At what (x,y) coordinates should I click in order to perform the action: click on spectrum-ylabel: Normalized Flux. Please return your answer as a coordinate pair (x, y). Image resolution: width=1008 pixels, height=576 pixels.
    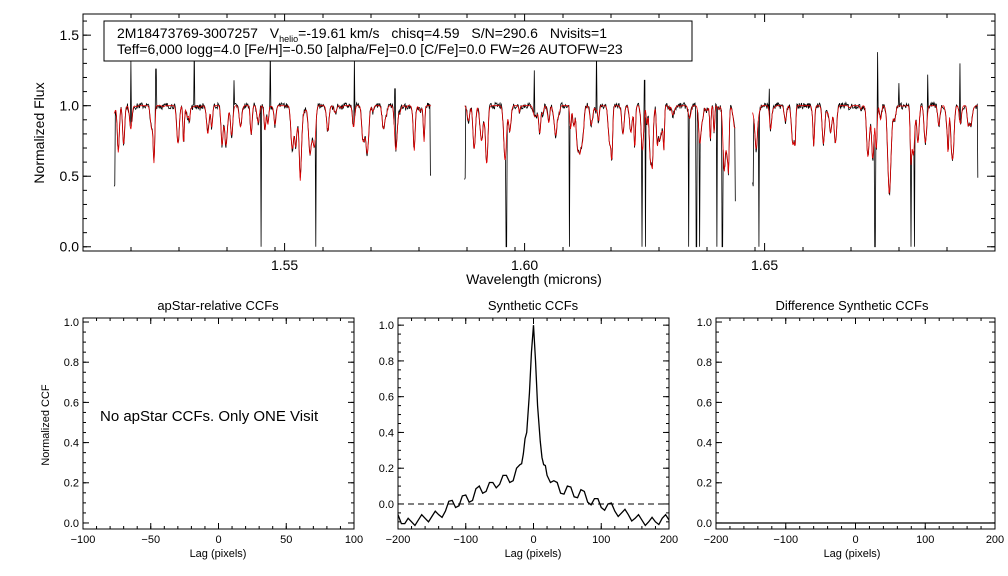
    Looking at the image, I should click on (39, 132).